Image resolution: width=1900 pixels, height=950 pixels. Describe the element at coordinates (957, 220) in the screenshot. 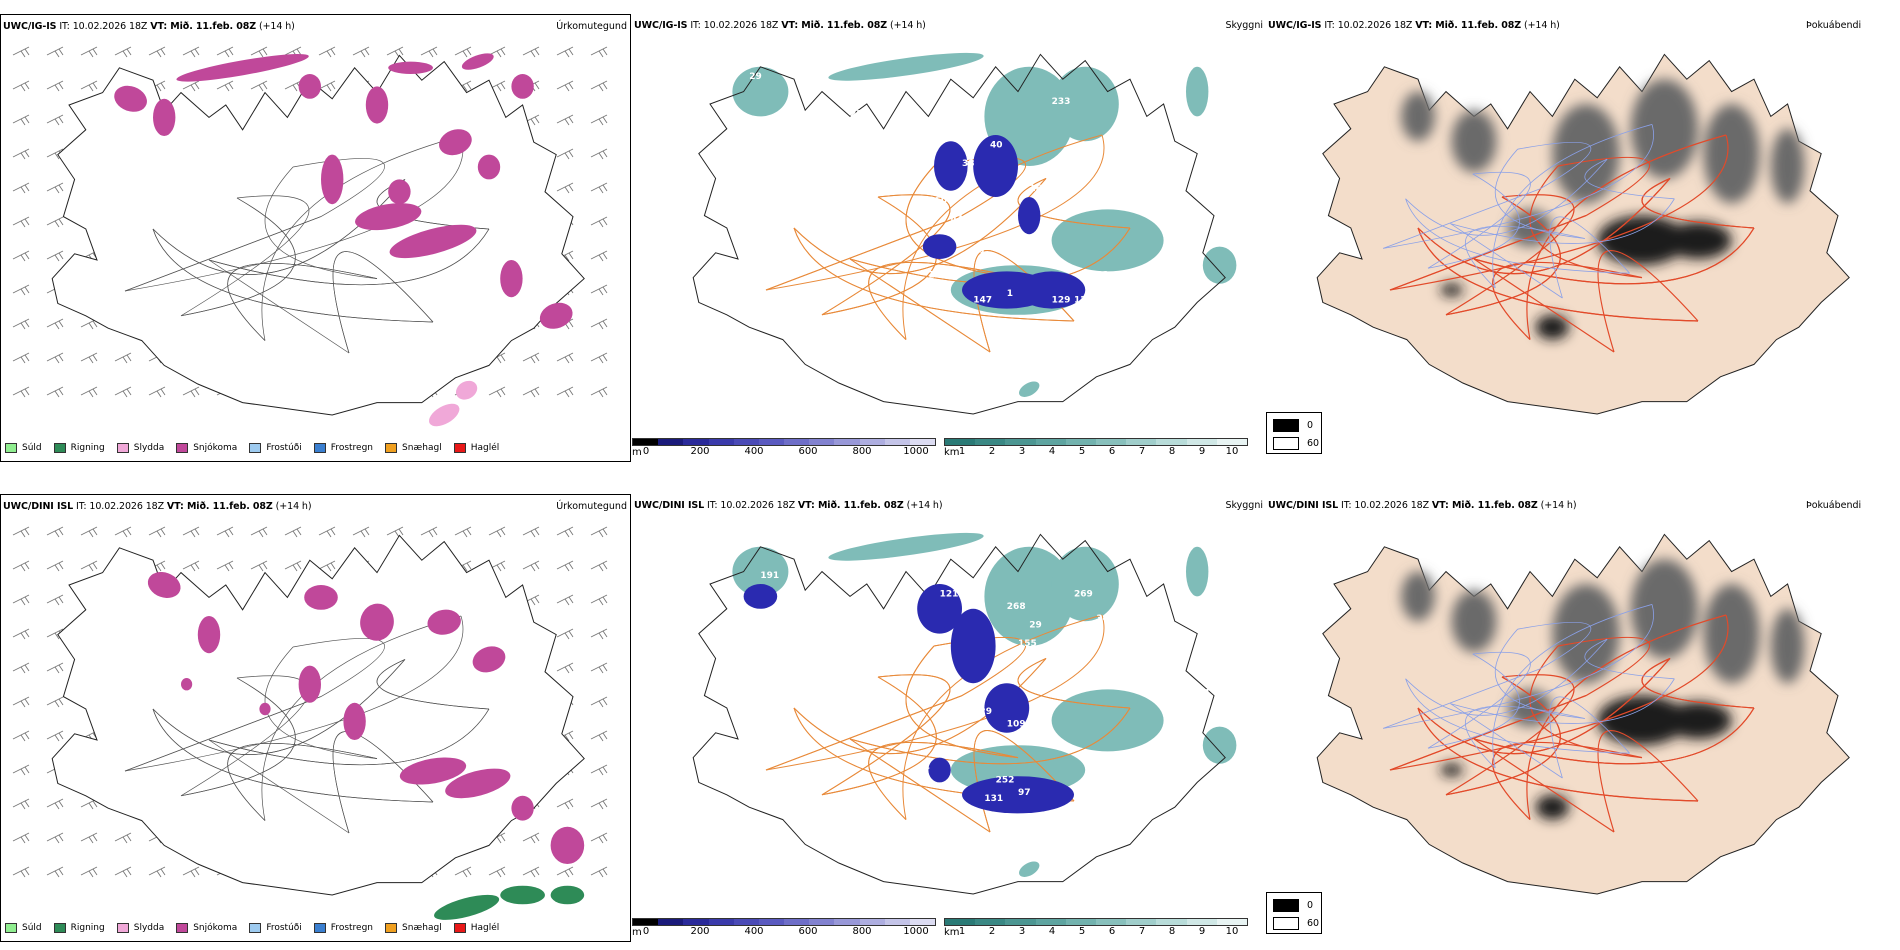

I see `visibility-value-label: 44` at that location.